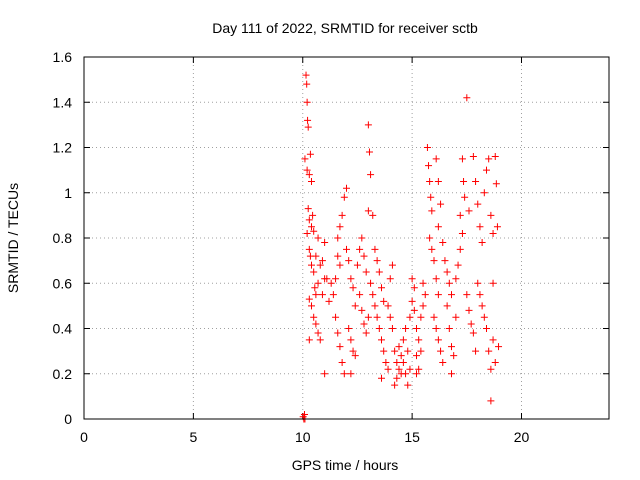 The image size is (640, 480). I want to click on y-tick-label: 0.4, so click(63, 329).